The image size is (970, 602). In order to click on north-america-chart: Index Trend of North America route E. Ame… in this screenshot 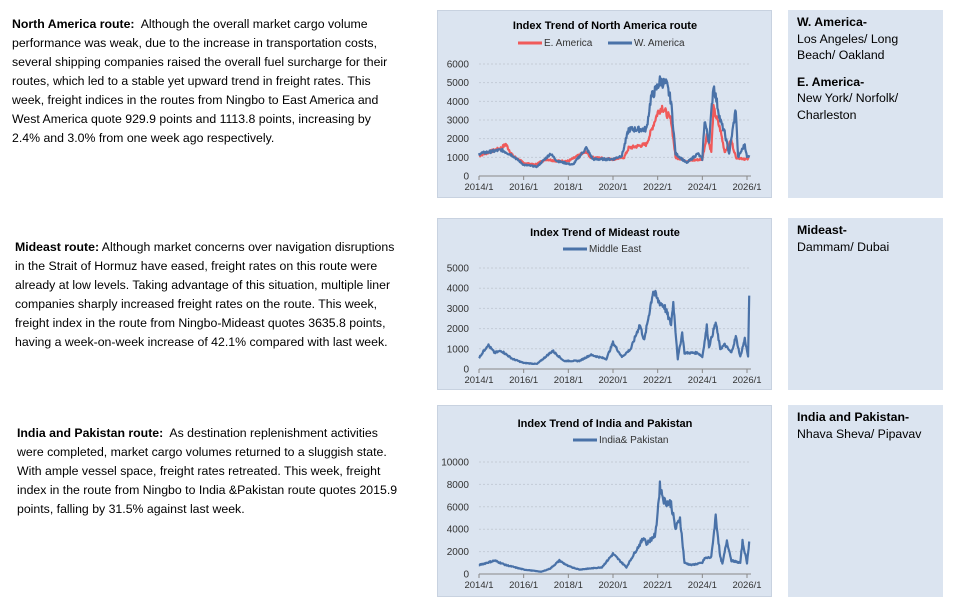, I will do `click(604, 104)`.